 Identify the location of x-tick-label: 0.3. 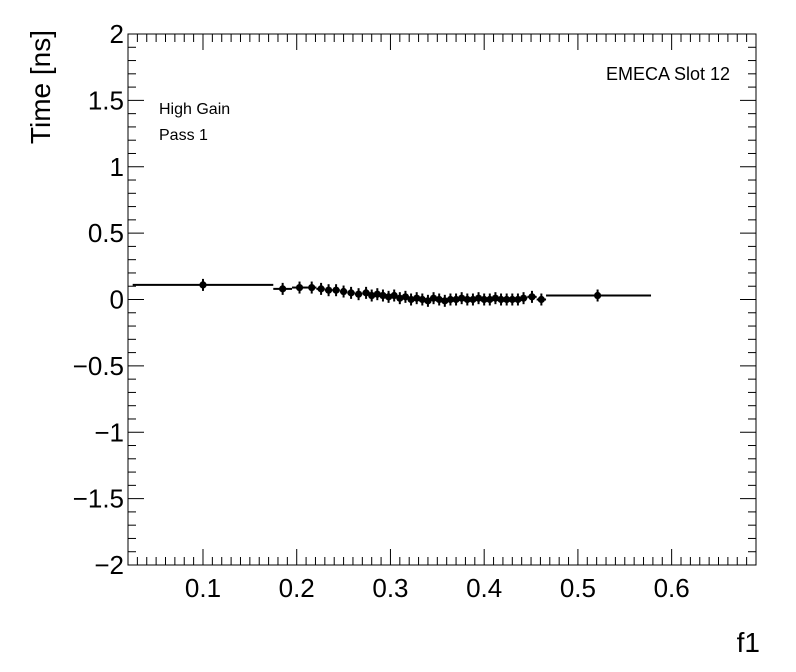
(390, 588).